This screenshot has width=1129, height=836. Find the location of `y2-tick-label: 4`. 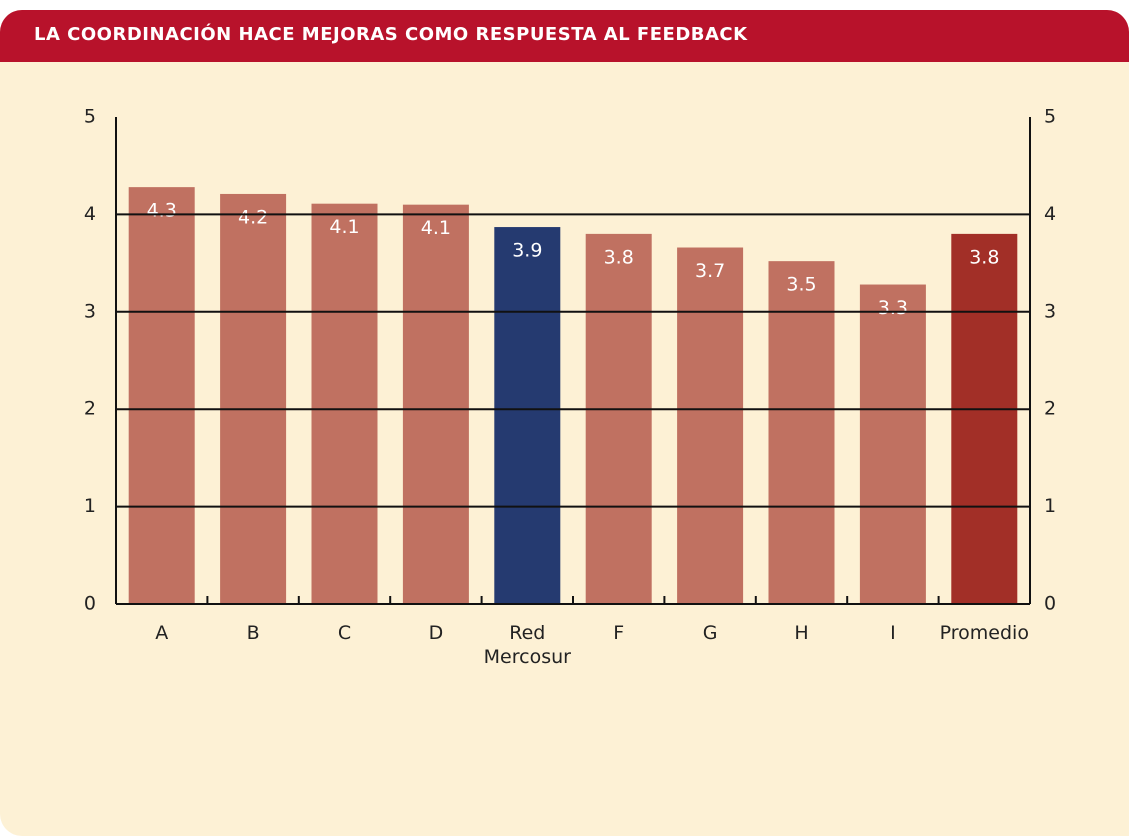

y2-tick-label: 4 is located at coordinates (1050, 214).